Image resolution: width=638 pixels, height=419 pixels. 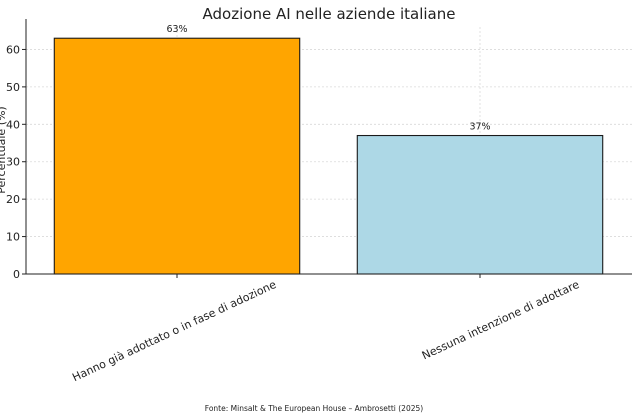 What do you see at coordinates (16, 274) in the screenshot?
I see `y-tick-label-0: 0` at bounding box center [16, 274].